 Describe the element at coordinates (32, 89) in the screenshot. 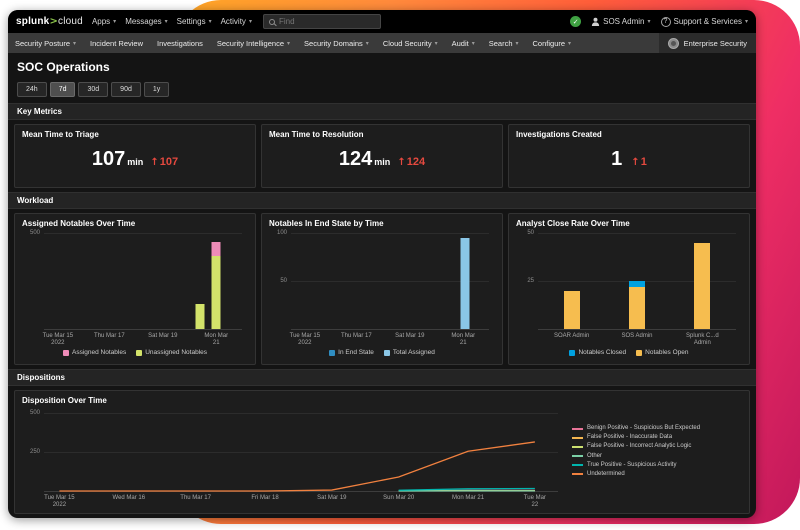

I see `time-range-24h: 24h` at that location.